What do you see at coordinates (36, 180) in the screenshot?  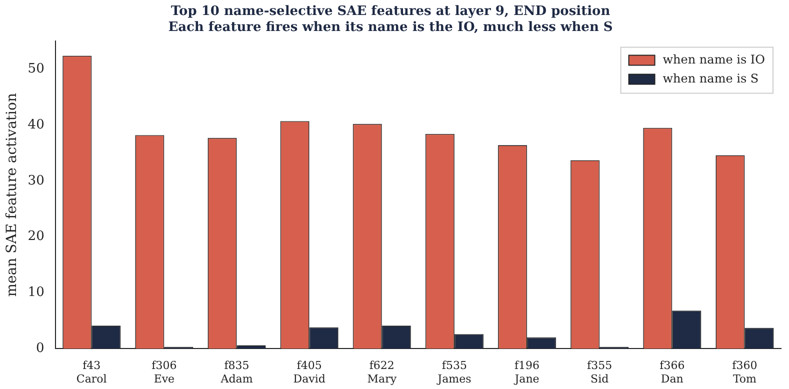 I see `y-tick-label: 30` at bounding box center [36, 180].